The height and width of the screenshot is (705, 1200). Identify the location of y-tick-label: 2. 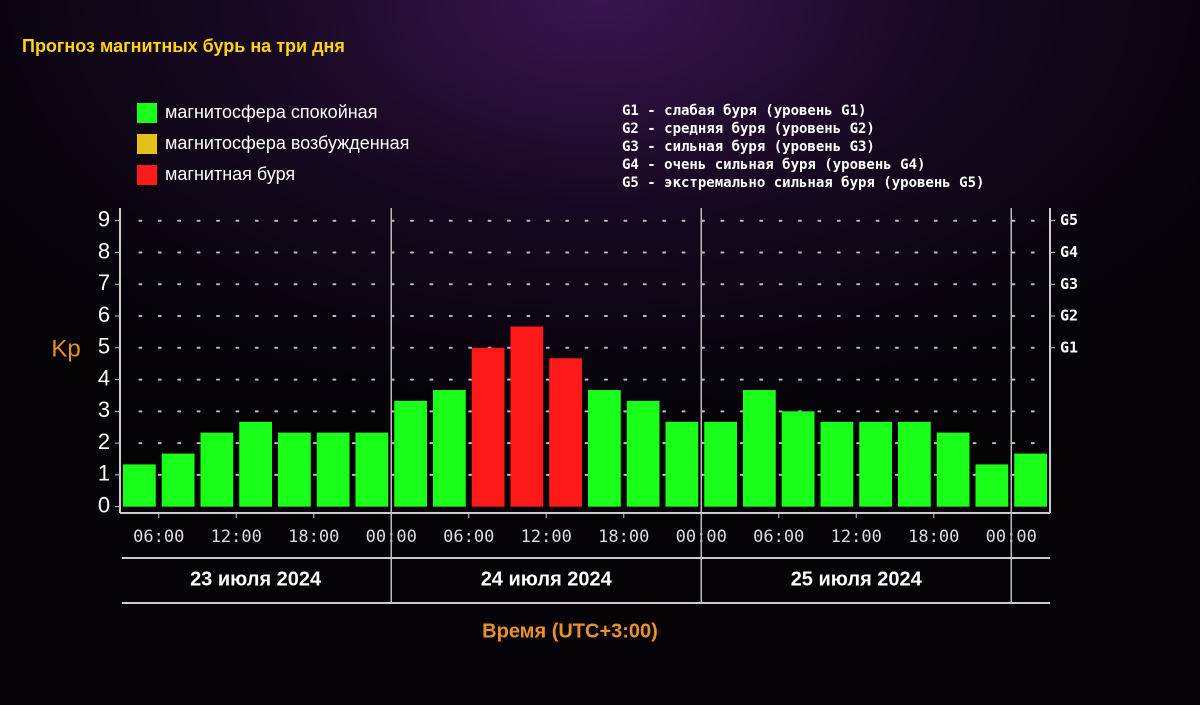
(104, 441).